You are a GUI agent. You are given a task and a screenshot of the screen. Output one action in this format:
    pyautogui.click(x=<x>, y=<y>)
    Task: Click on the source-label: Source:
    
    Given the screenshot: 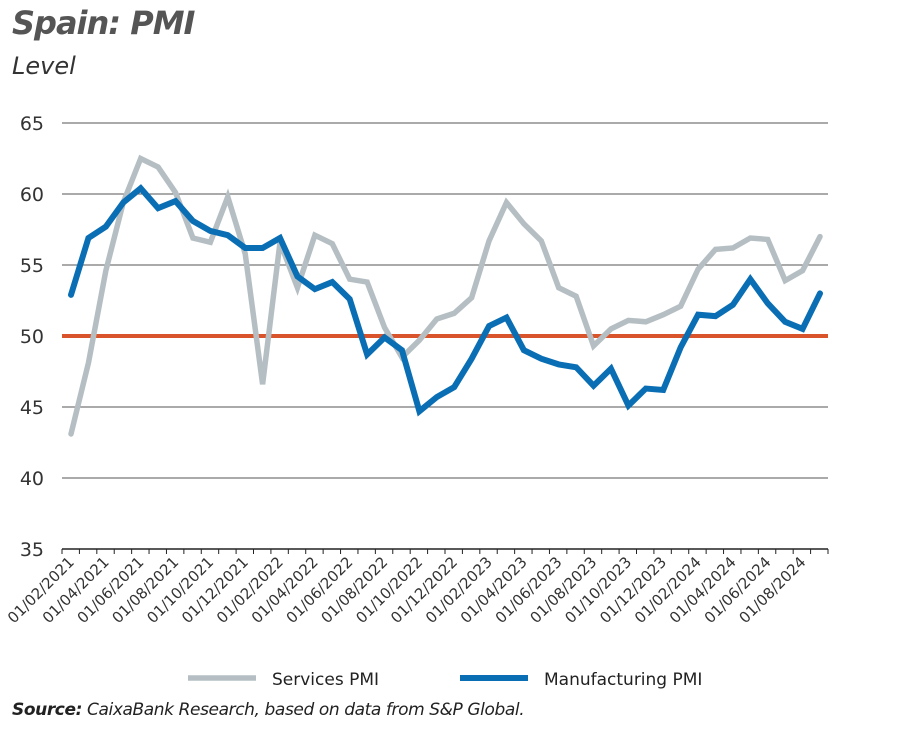 What is the action you would take?
    pyautogui.click(x=47, y=710)
    